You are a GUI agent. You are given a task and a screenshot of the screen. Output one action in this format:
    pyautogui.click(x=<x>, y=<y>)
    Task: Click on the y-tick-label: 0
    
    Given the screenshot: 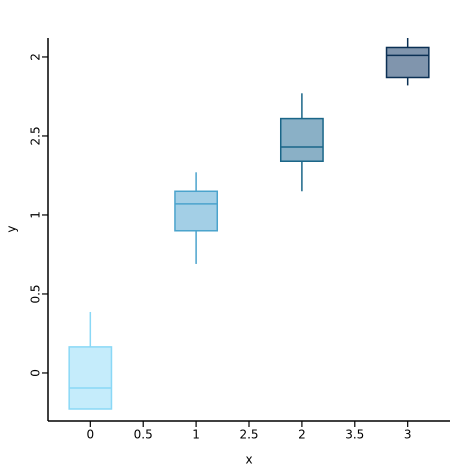 What is the action you would take?
    pyautogui.click(x=36, y=373)
    